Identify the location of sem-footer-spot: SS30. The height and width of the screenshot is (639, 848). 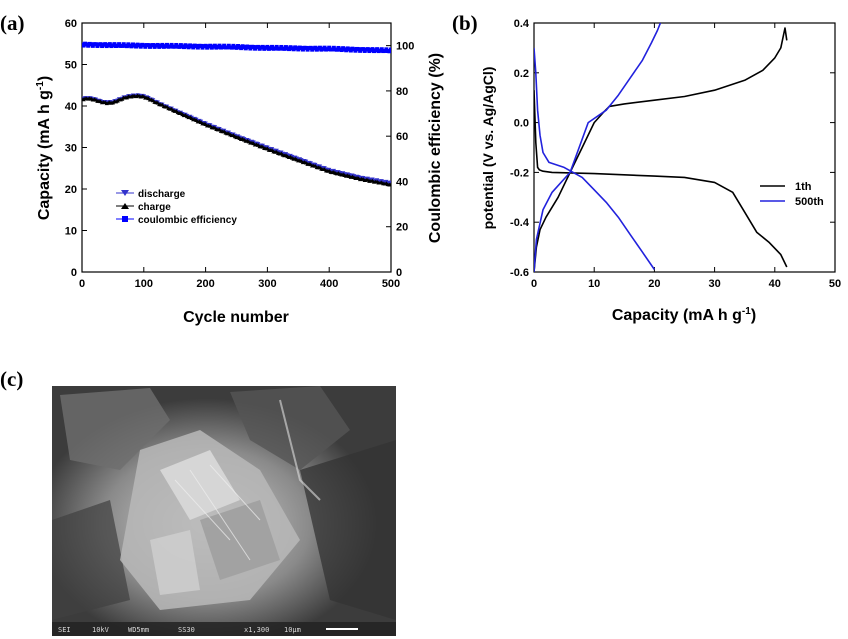
(186, 630).